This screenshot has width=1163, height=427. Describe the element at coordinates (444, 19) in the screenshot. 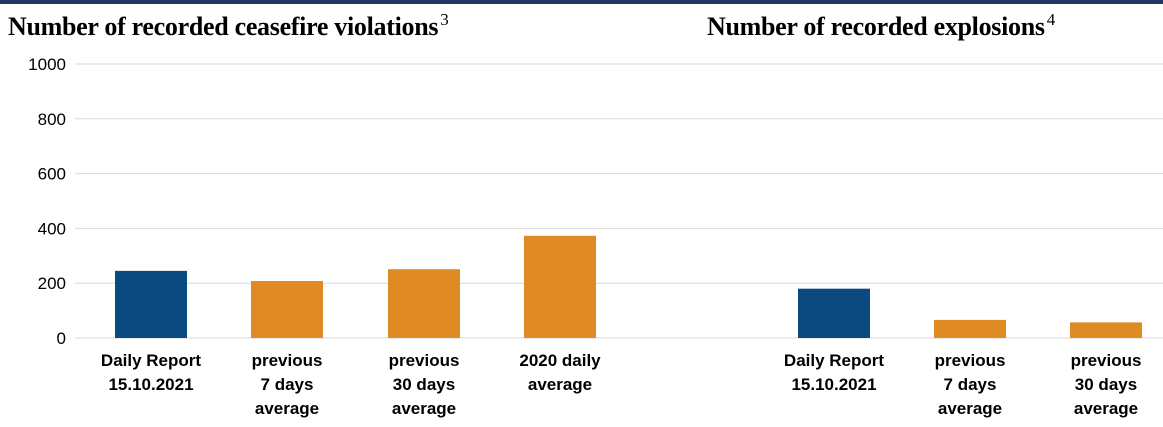

I see `footnote-marker-3: 3` at that location.